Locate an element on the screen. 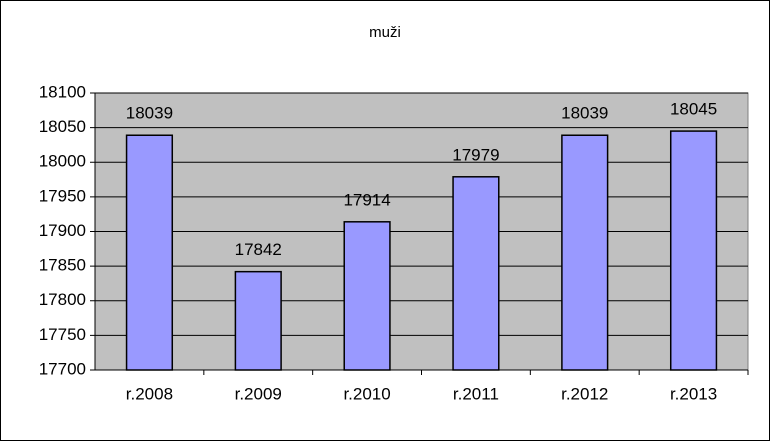 This screenshot has height=441, width=770. y-tick-label: 17850 is located at coordinates (62, 265).